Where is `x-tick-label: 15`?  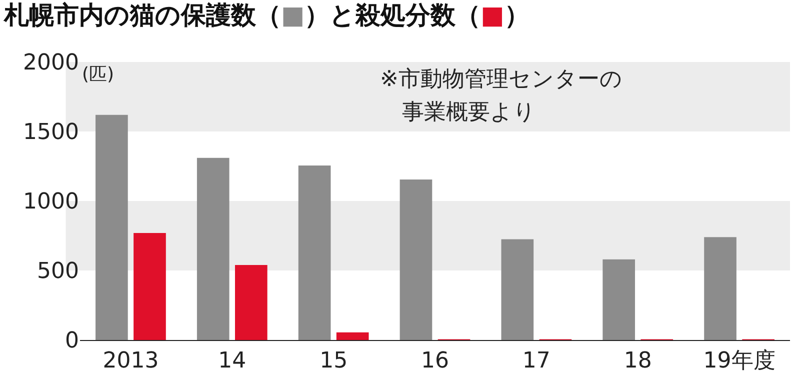 x-tick-label: 15 is located at coordinates (334, 361).